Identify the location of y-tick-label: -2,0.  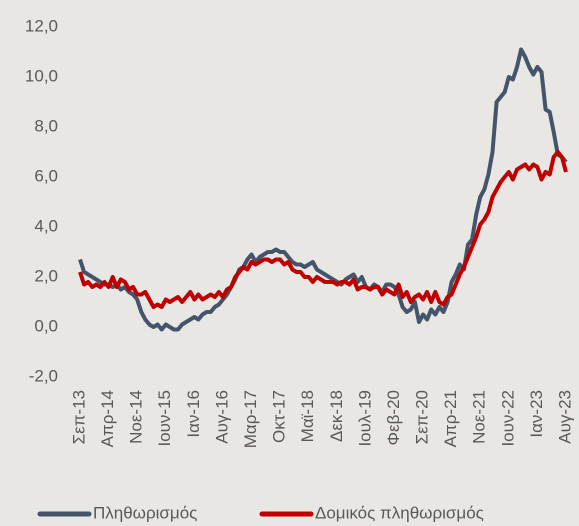
(43, 375).